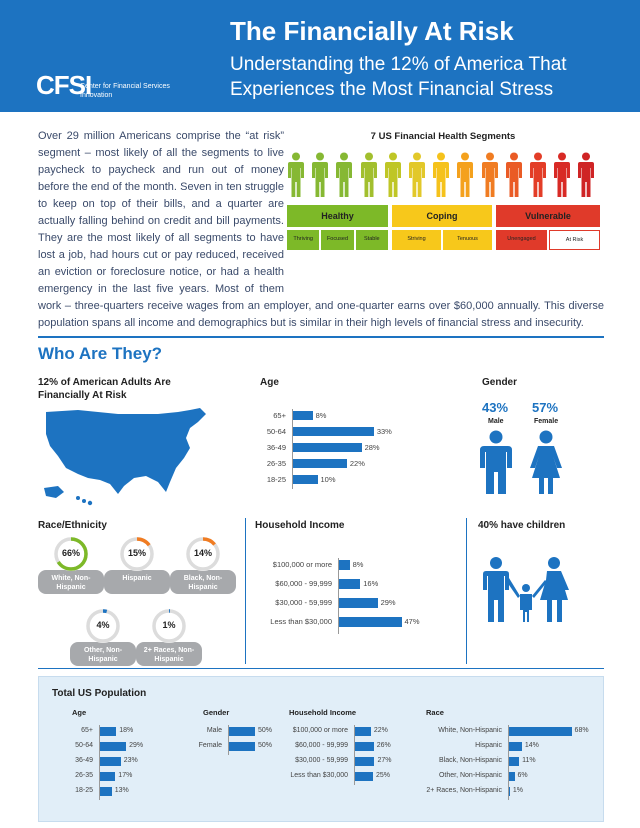 The width and height of the screenshot is (640, 828). I want to click on segment-sub-tenuous: Tenuous, so click(467, 240).